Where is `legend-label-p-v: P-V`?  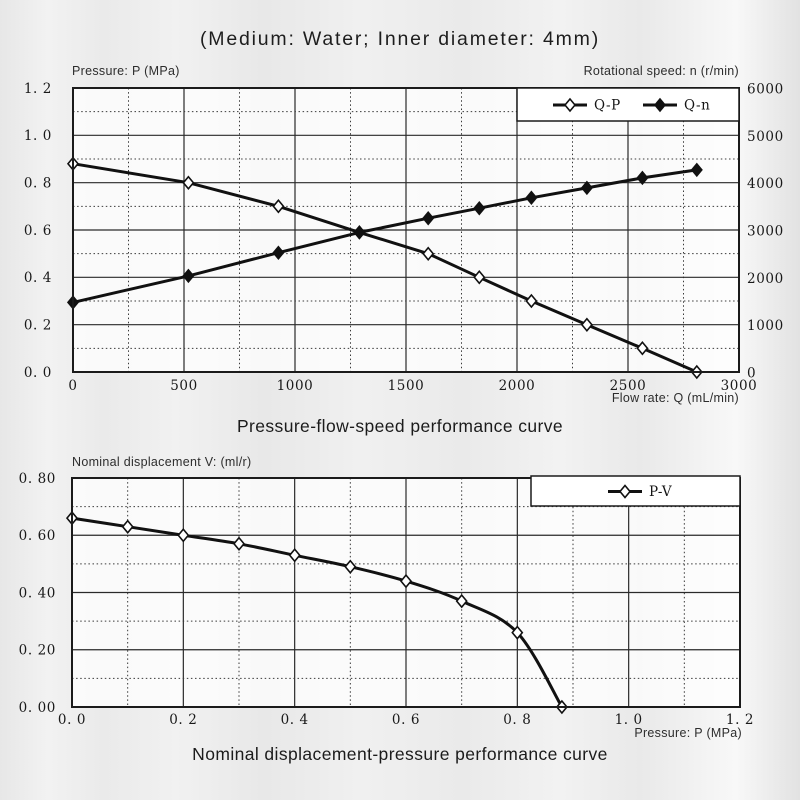
legend-label-p-v: P-V is located at coordinates (660, 492).